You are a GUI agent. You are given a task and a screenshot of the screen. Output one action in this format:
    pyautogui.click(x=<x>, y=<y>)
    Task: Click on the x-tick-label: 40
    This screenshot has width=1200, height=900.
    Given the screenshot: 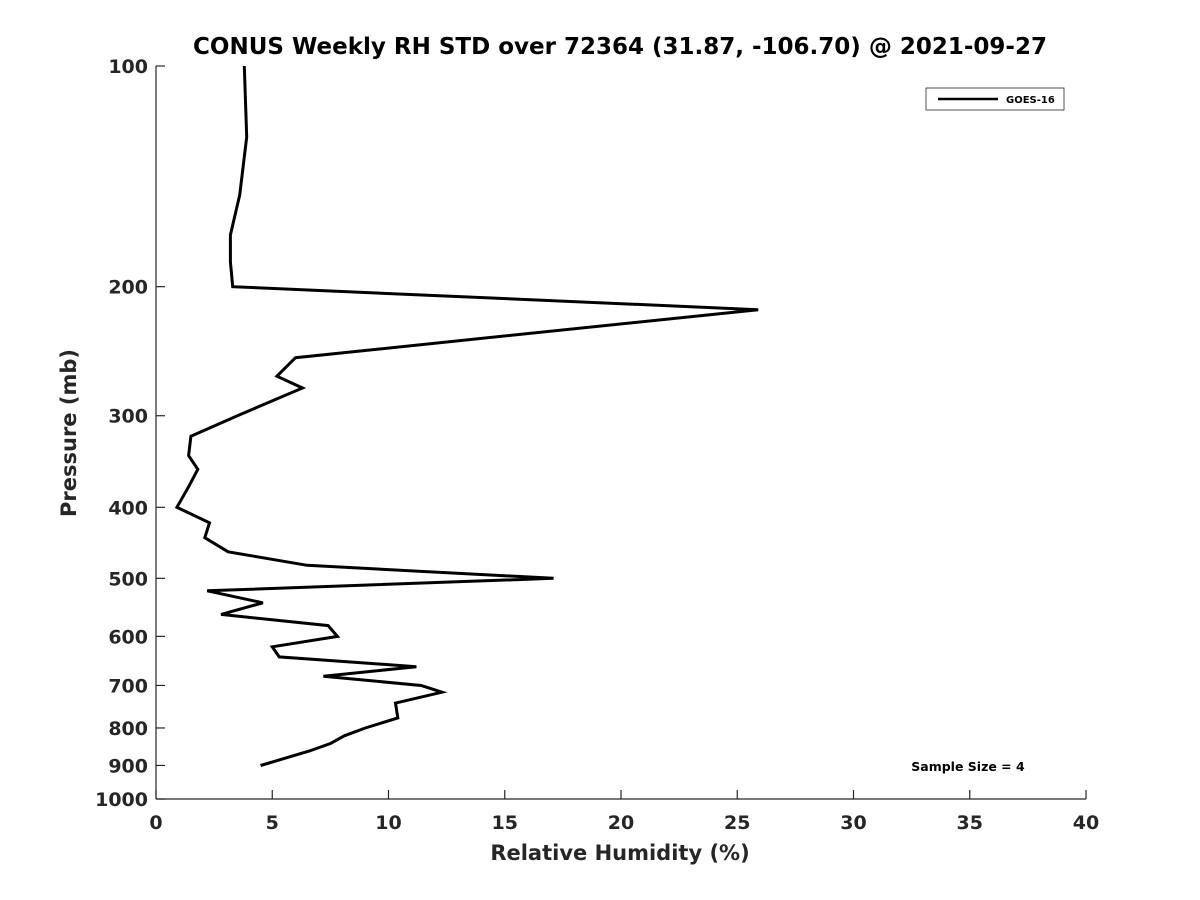 What is the action you would take?
    pyautogui.click(x=1086, y=823)
    